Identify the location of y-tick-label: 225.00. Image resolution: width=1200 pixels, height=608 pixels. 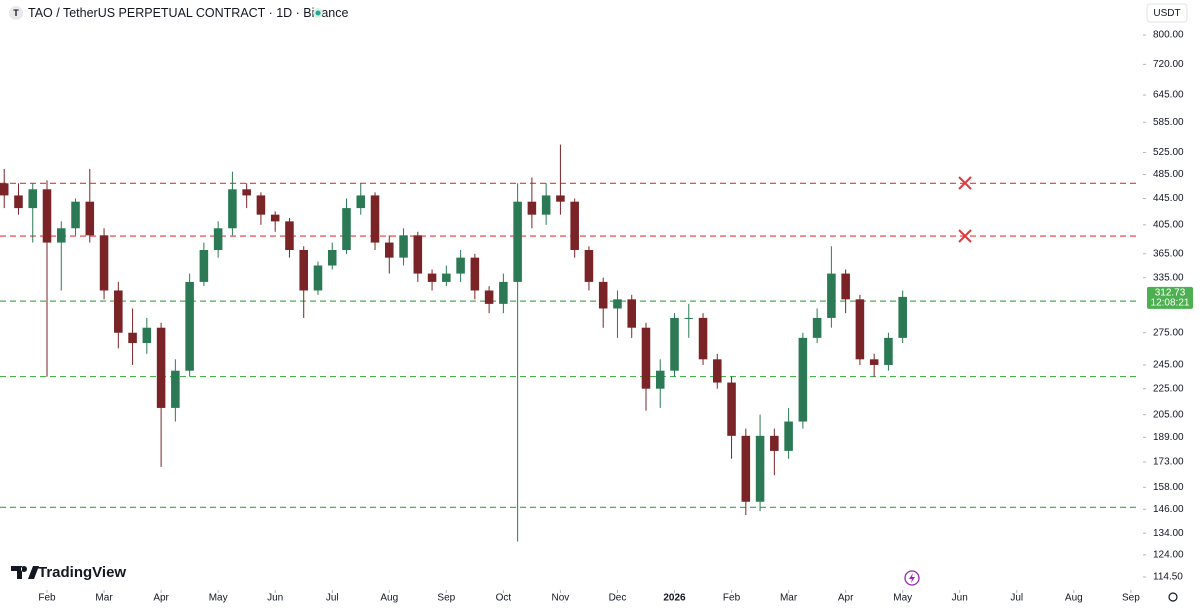
(1168, 388).